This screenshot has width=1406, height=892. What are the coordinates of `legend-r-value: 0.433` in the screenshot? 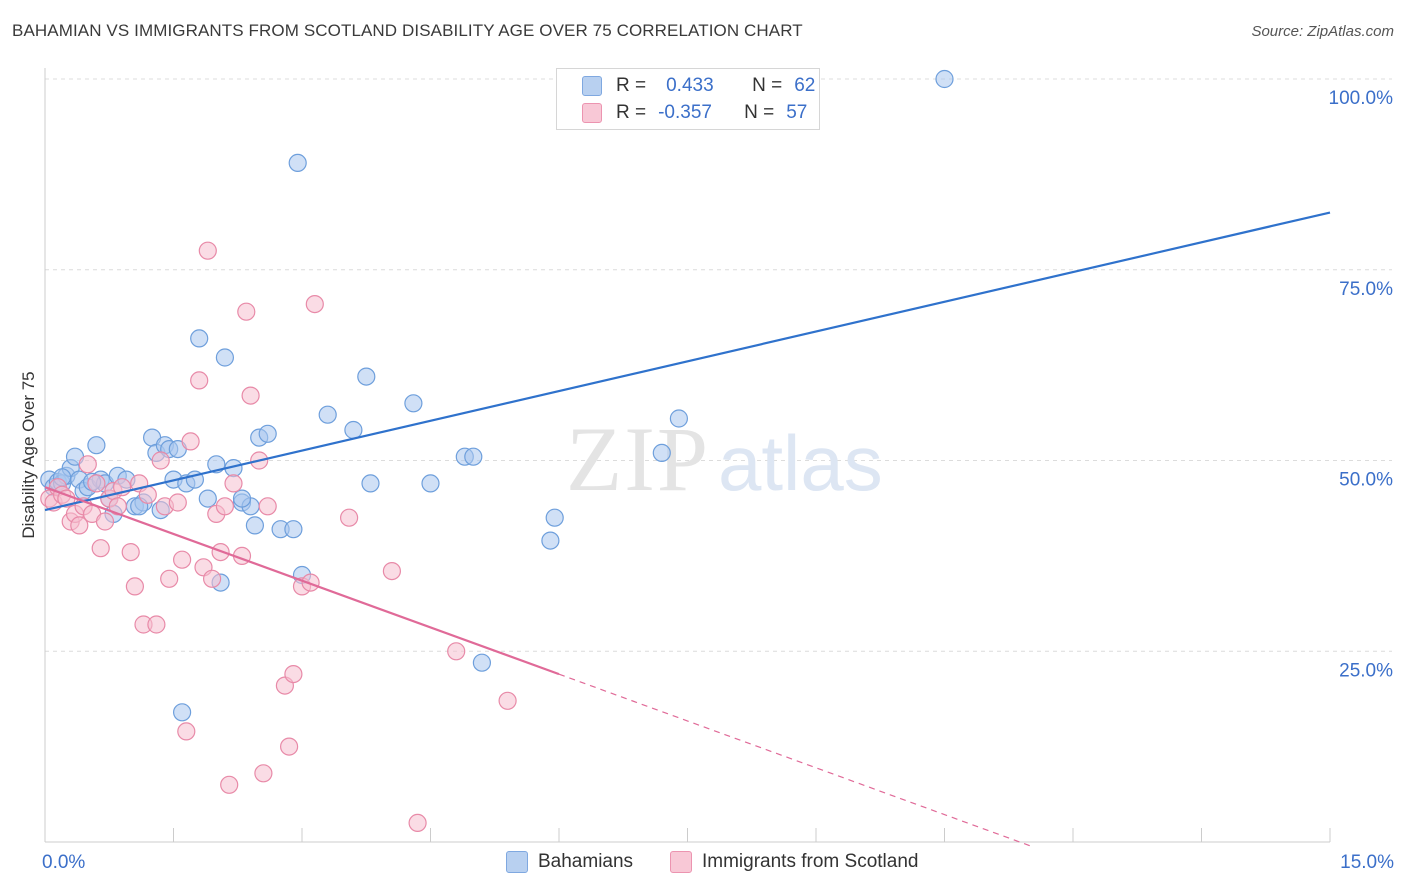 It's located at (690, 85).